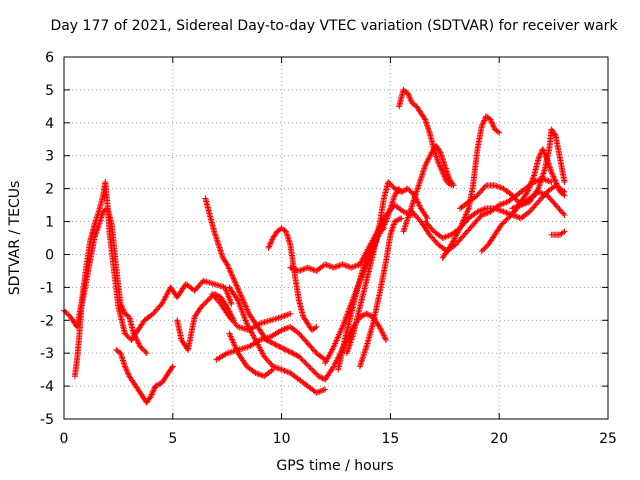 The height and width of the screenshot is (480, 640). Describe the element at coordinates (47, 288) in the screenshot. I see `y-tick-label: -1` at that location.